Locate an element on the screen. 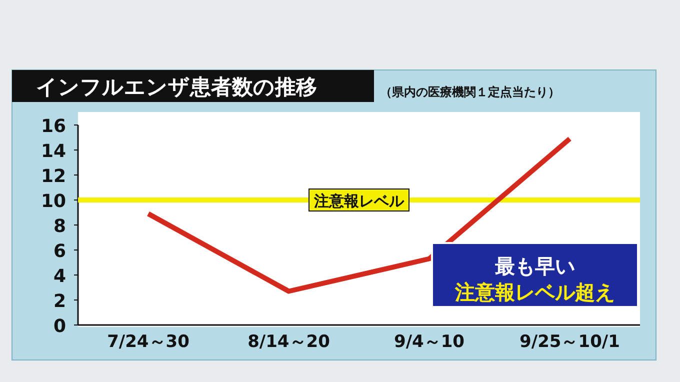 The width and height of the screenshot is (680, 382). chart-subtitle: （県内の医療機関１定点当たり） is located at coordinates (470, 92).